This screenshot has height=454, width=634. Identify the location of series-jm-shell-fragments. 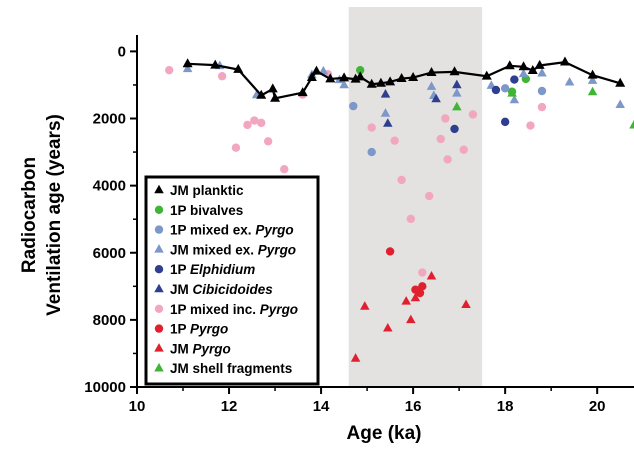
(543, 107).